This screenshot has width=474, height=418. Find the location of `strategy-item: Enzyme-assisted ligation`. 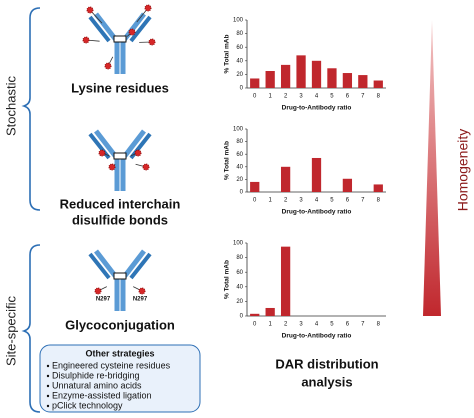

strategy-item: Enzyme-assisted ligation is located at coordinates (102, 395).